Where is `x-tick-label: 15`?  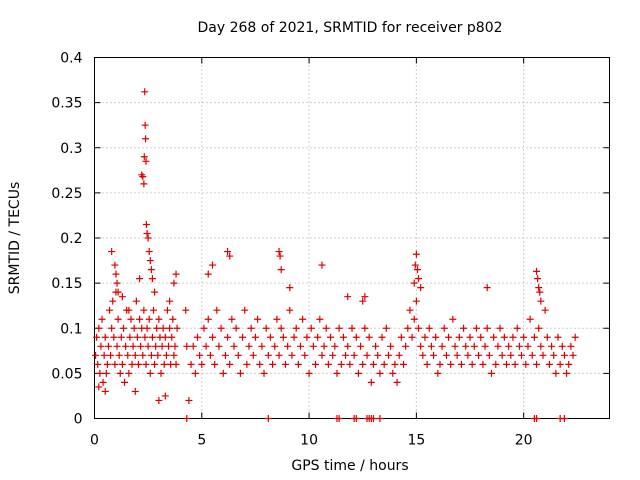
x-tick-label: 15 is located at coordinates (416, 441).